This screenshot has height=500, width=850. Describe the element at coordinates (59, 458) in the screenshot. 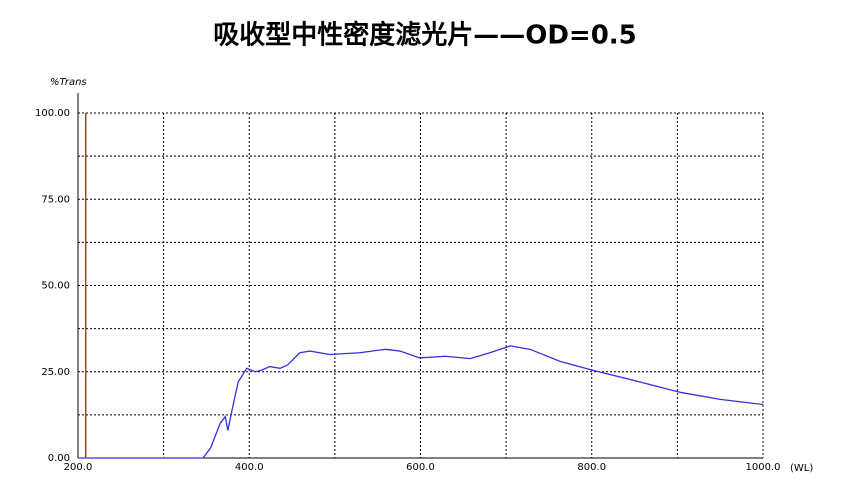

I see `y-tick-label: 0.00` at that location.